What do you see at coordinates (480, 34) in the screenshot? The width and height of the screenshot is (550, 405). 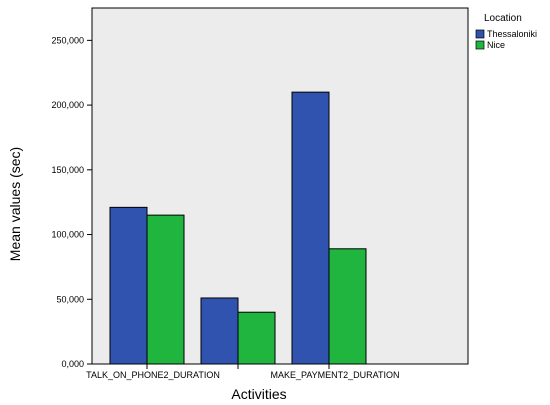 I see `legend-swatch-thessaloniki` at bounding box center [480, 34].